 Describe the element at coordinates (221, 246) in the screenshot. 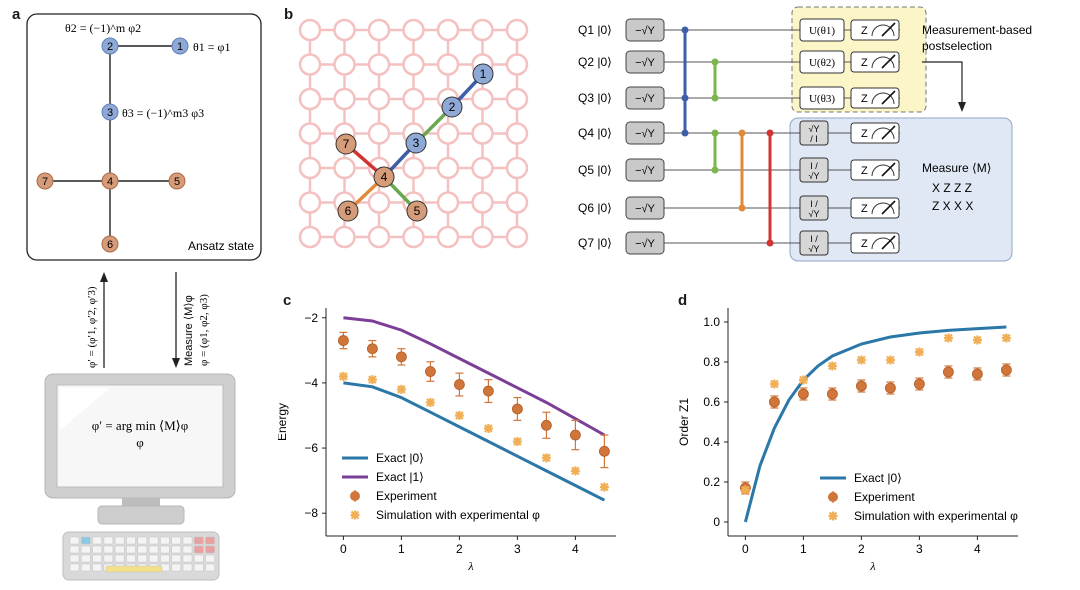

I see `ansatz-state-label: Ansatz state` at that location.